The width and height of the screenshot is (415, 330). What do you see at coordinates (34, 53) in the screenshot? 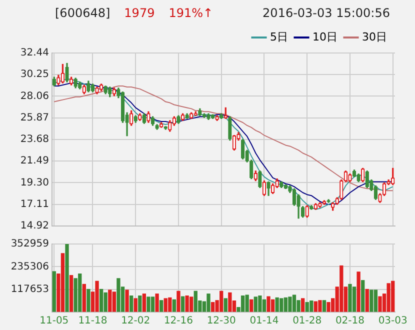
I see `y-tick-label: 32.44` at bounding box center [34, 53].